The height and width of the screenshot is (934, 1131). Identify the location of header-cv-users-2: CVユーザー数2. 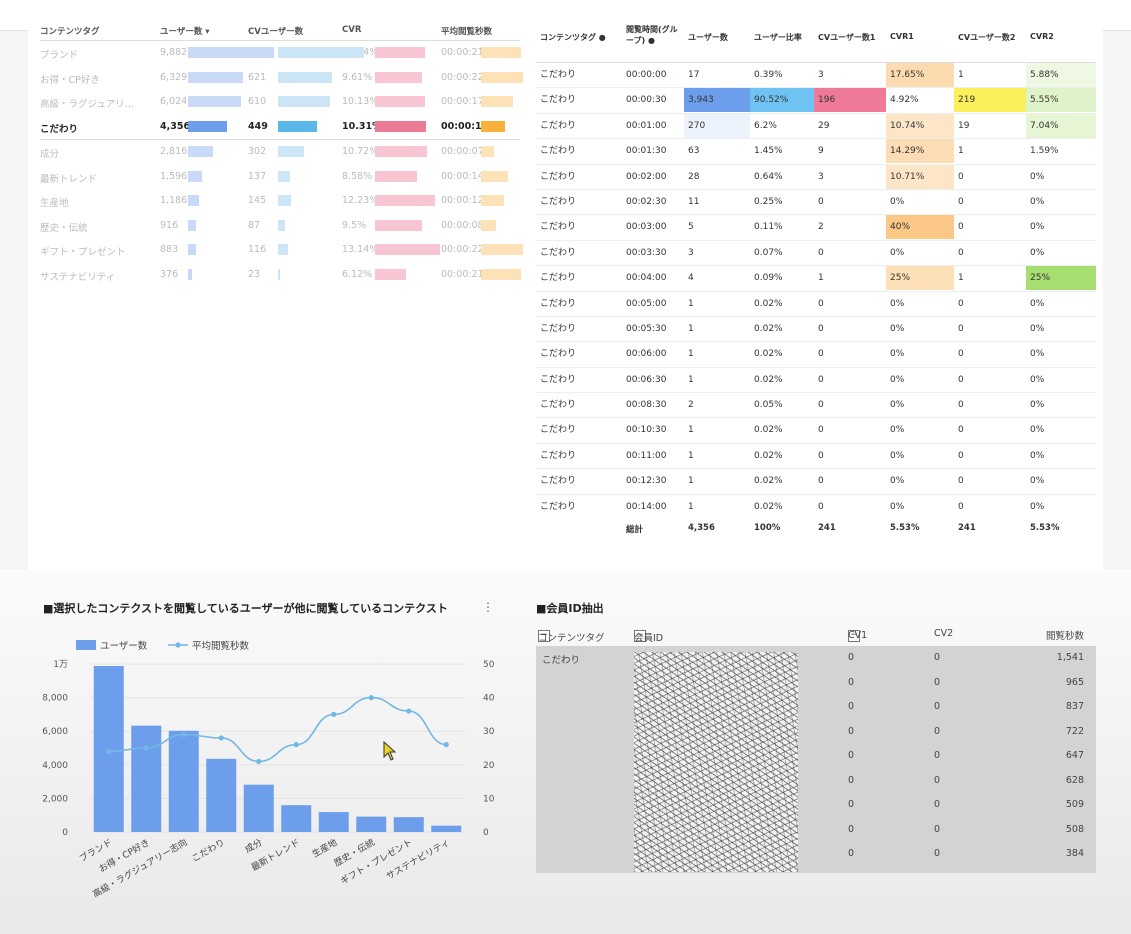
(987, 37).